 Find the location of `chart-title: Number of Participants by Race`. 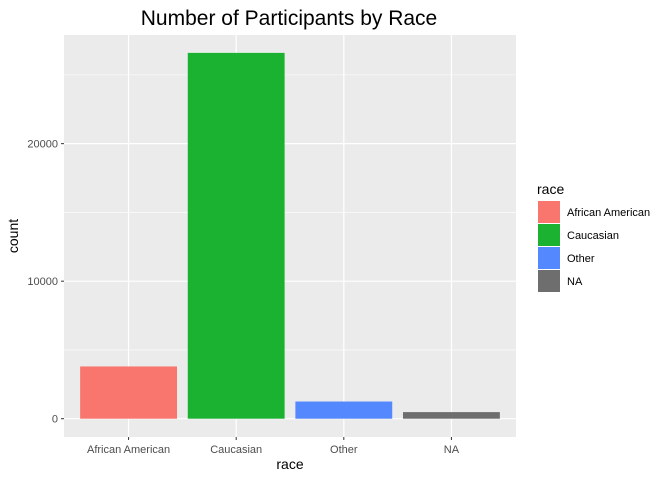

chart-title: Number of Participants by Race is located at coordinates (289, 18).